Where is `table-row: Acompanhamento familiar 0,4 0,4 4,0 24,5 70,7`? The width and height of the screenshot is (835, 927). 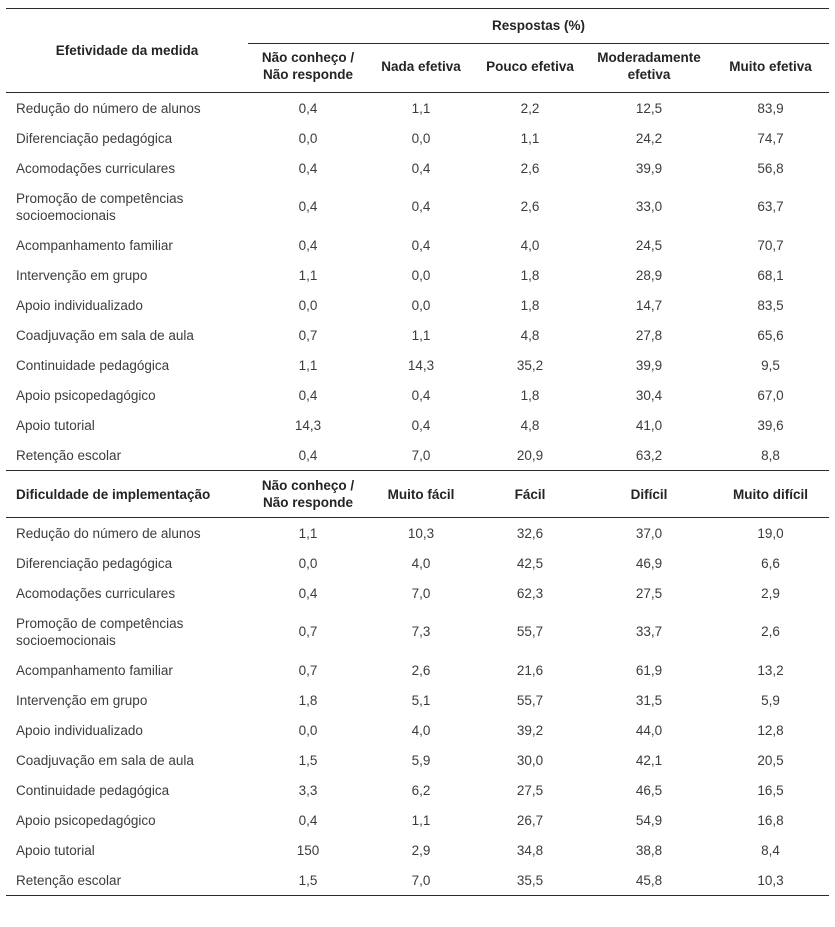
table-row: Acompanhamento familiar 0,4 0,4 4,0 24,5 70,7 is located at coordinates (417, 245).